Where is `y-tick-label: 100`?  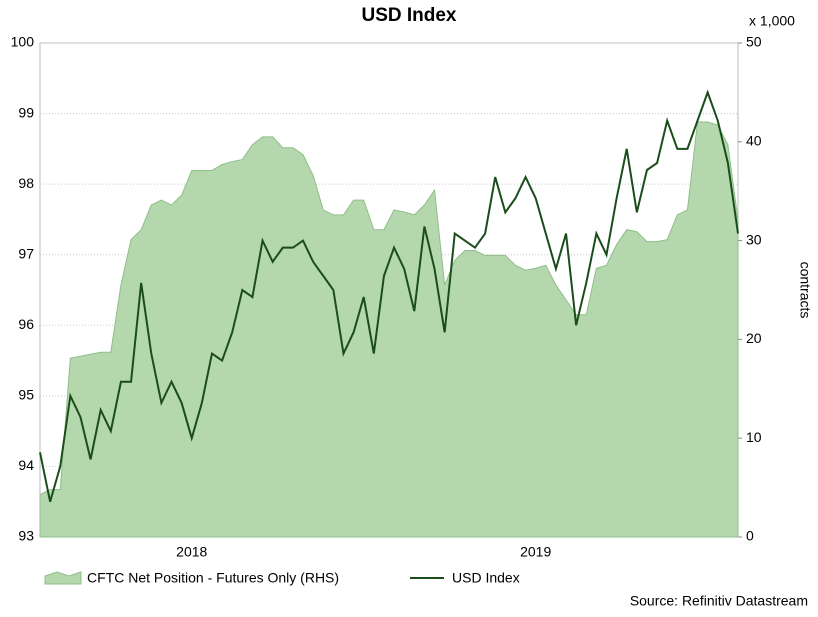 y-tick-label: 100 is located at coordinates (23, 42).